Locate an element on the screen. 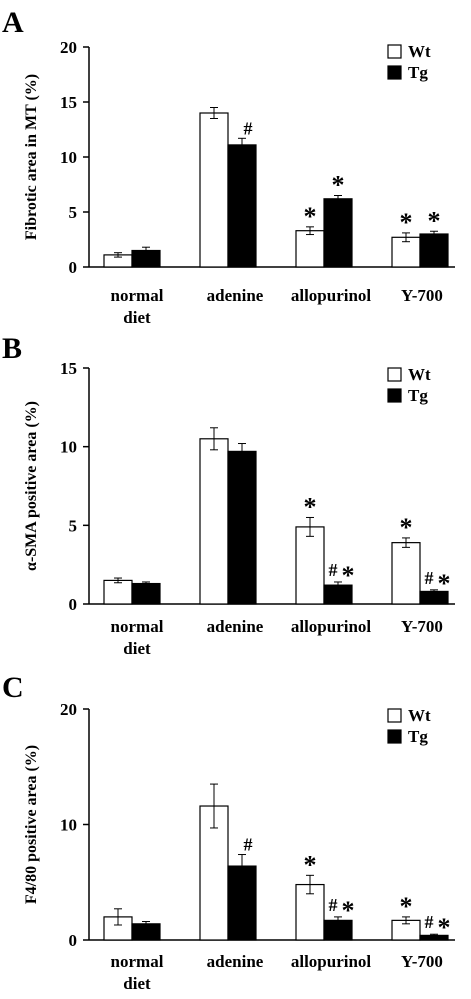  panel-letter: A is located at coordinates (13, 22).